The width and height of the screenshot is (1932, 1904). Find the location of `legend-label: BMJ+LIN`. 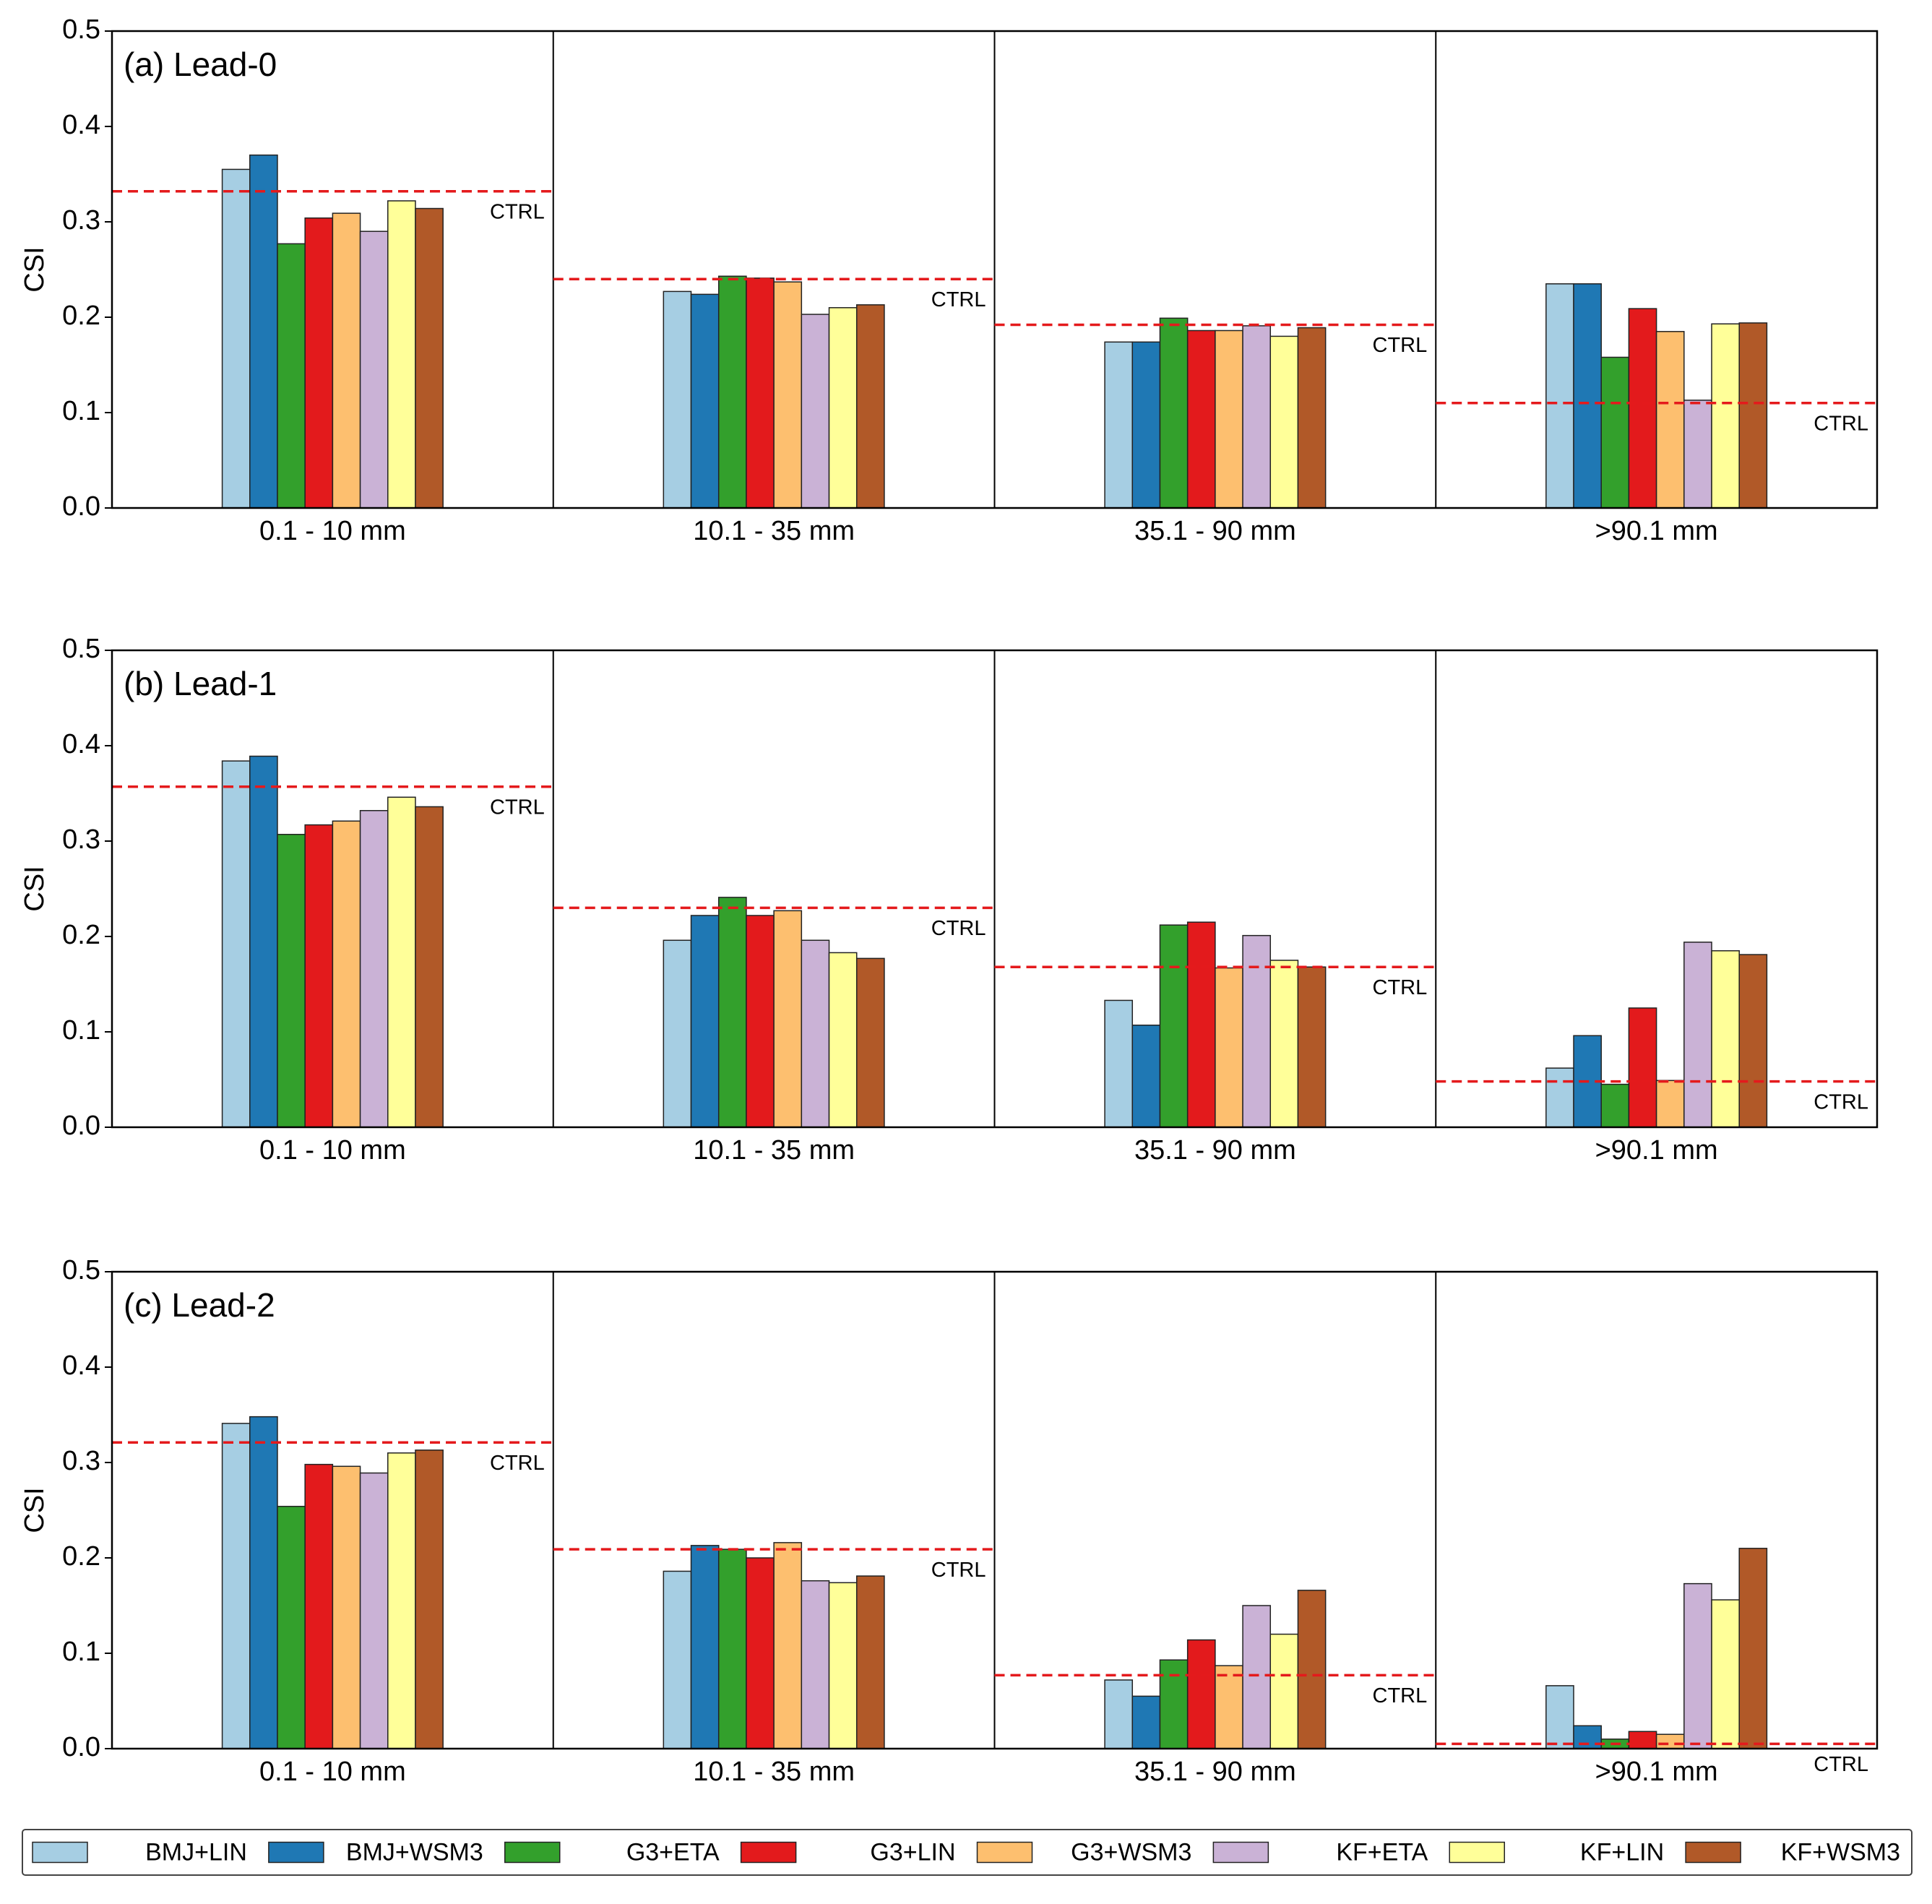

legend-label: BMJ+LIN is located at coordinates (196, 1852).